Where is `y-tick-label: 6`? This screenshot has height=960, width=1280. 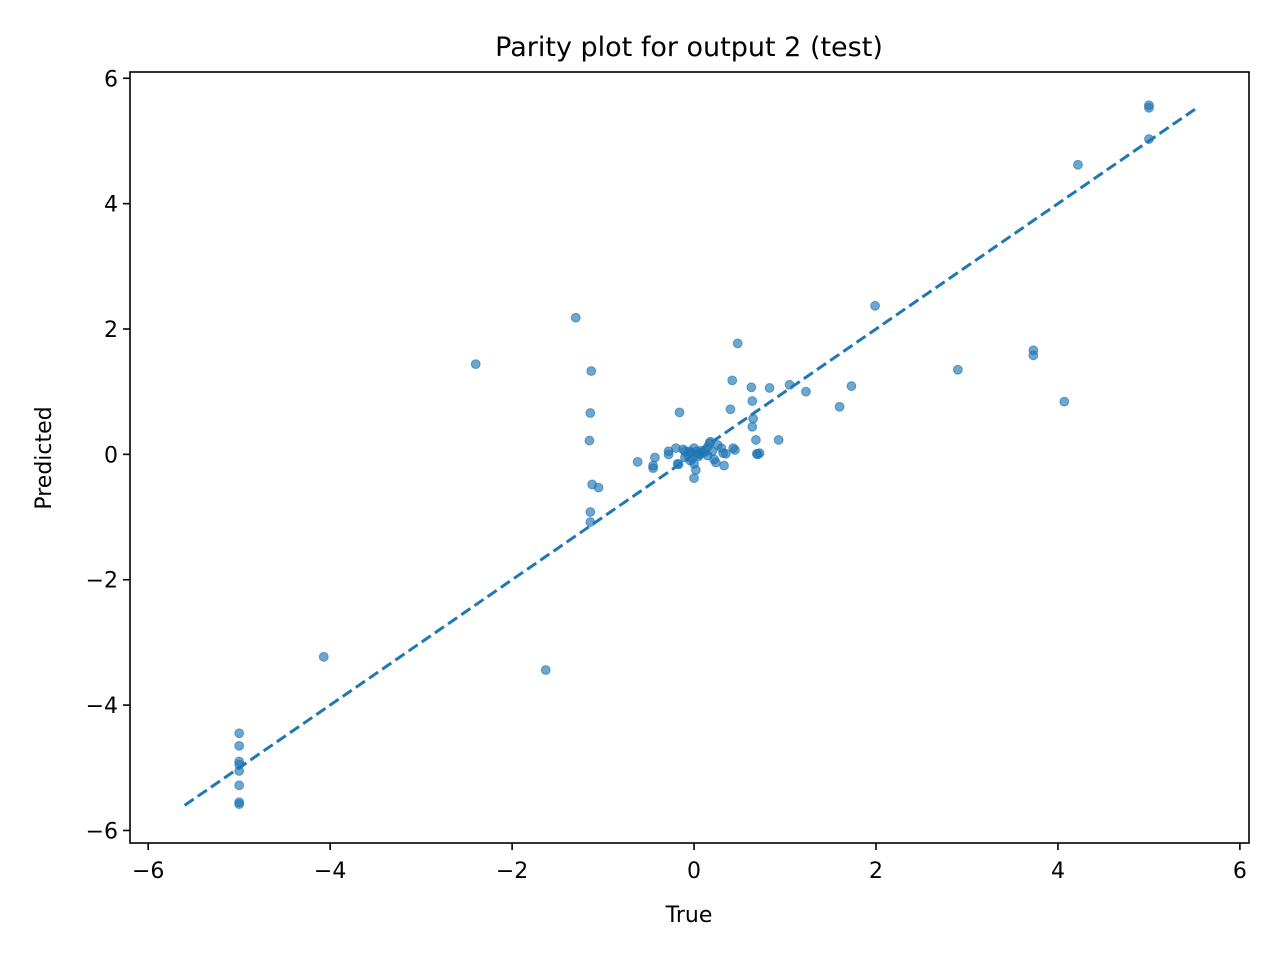
y-tick-label: 6 is located at coordinates (111, 79).